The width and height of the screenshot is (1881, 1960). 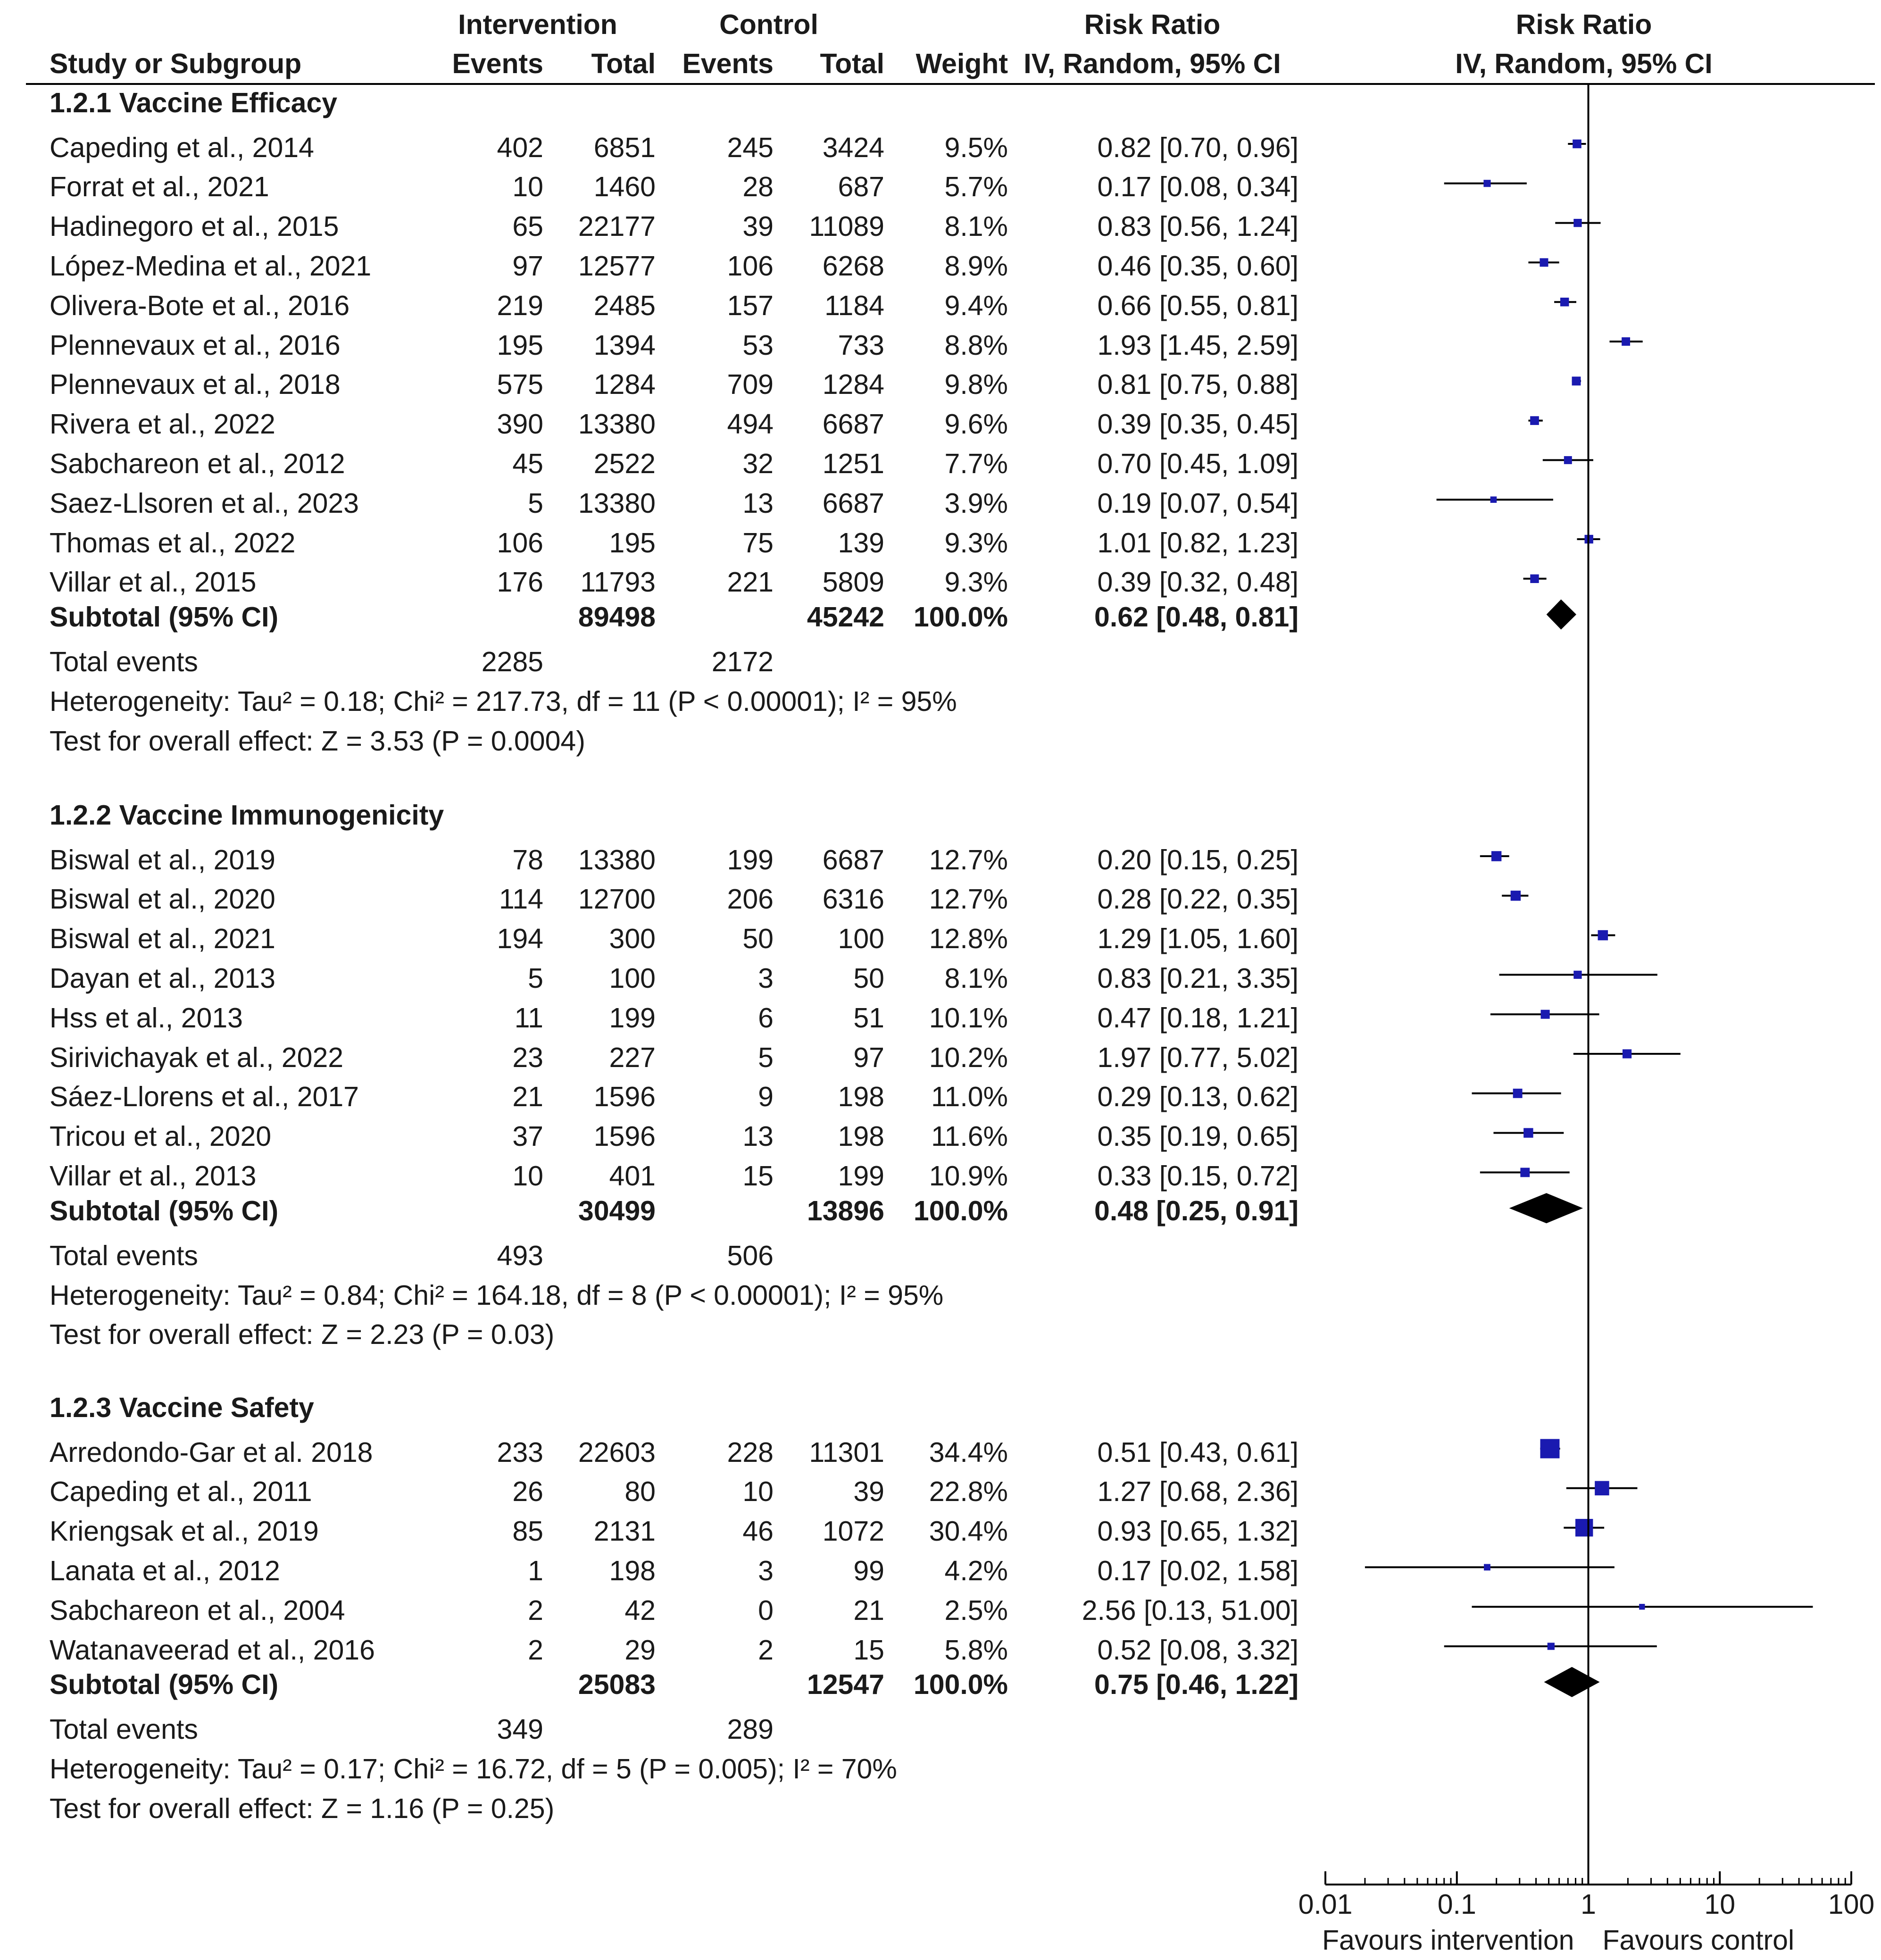 I want to click on header-control: Control, so click(x=768, y=24).